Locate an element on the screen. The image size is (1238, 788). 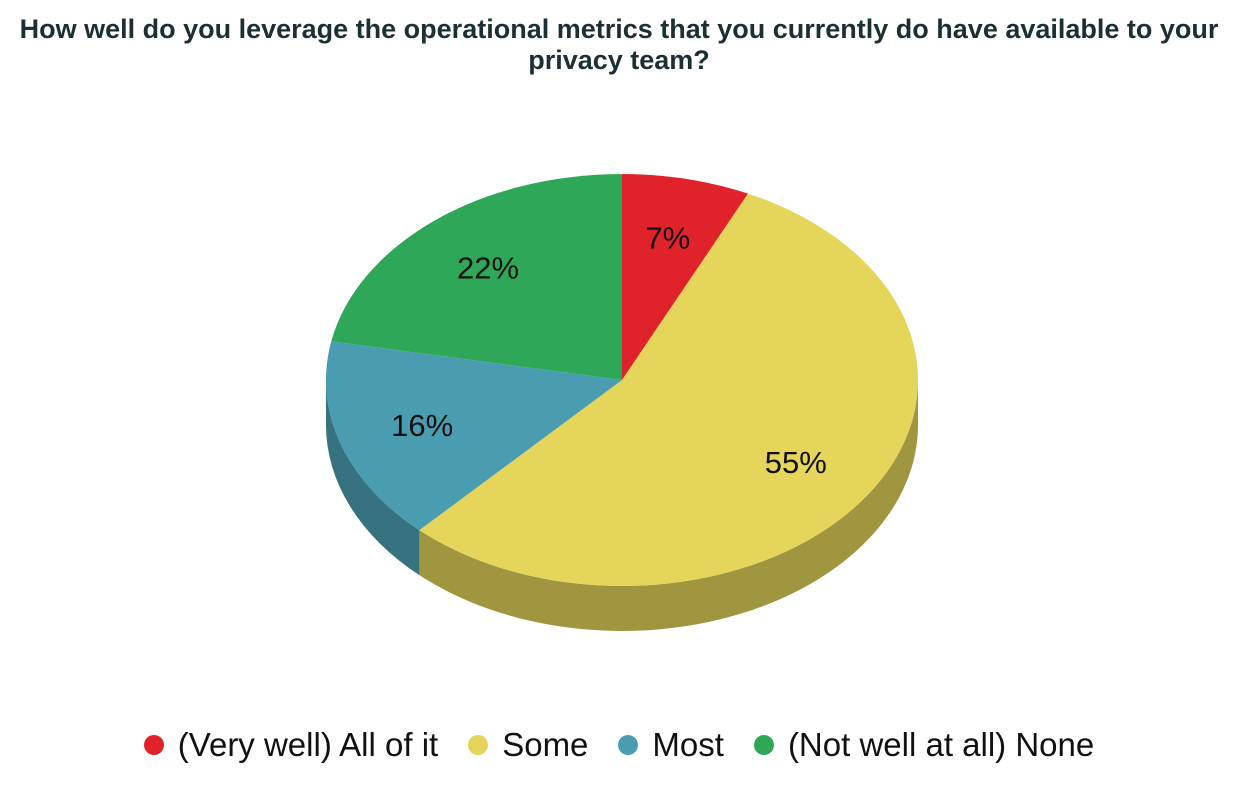
data-label: 22% is located at coordinates (488, 267).